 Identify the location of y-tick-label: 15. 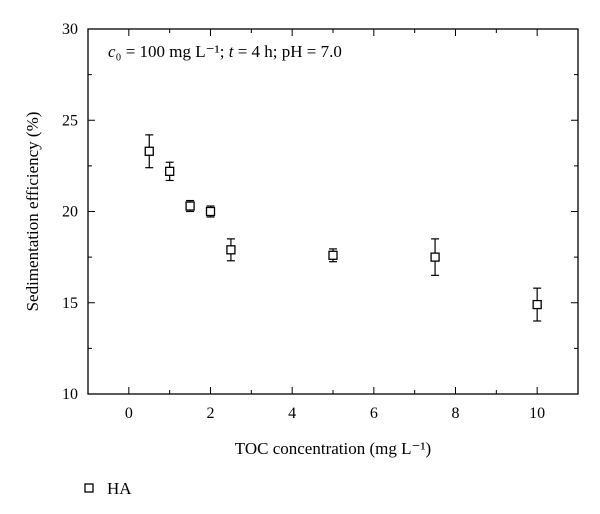
(70, 303).